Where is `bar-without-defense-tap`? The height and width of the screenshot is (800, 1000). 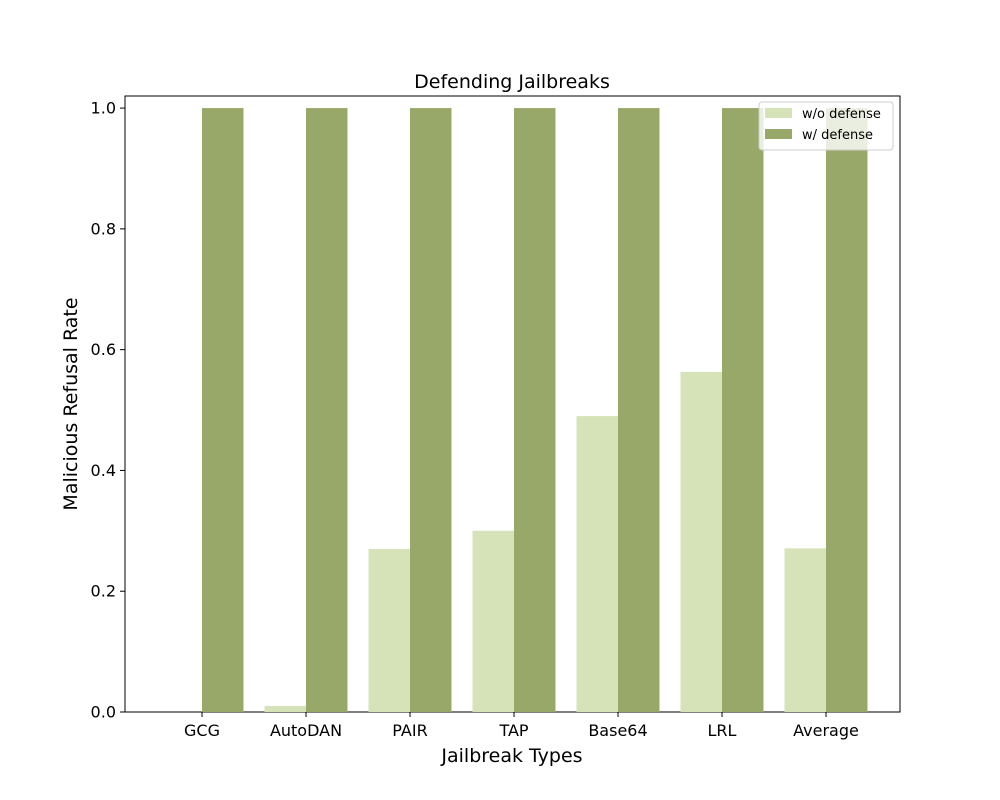 bar-without-defense-tap is located at coordinates (493, 621).